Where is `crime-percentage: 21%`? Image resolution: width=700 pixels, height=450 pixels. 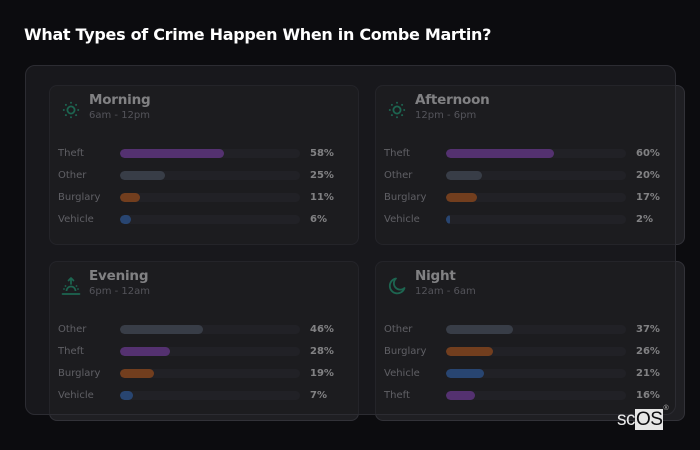
crime-percentage: 21% is located at coordinates (648, 373).